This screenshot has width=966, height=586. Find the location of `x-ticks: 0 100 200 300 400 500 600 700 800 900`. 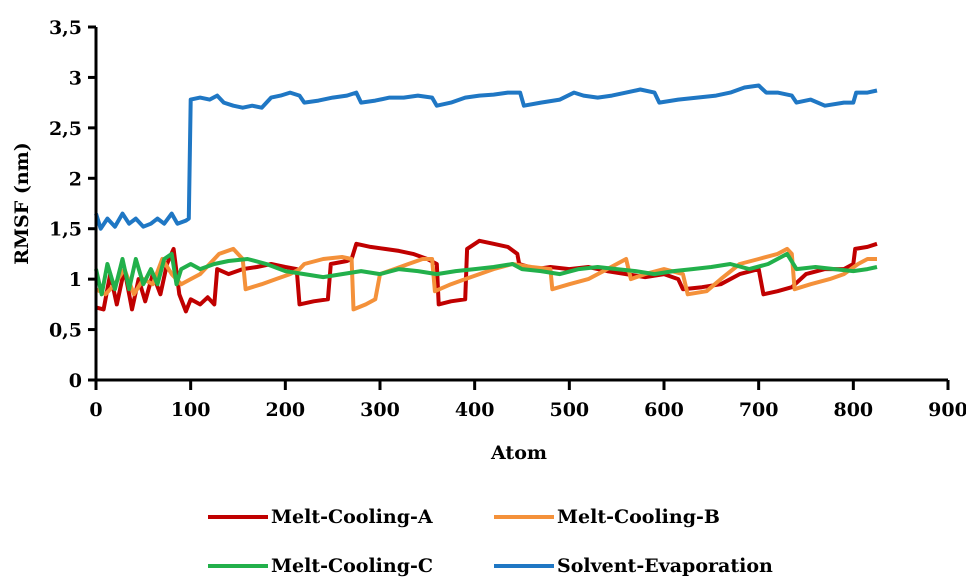

x-ticks: 0 100 200 300 400 500 600 700 800 900 is located at coordinates (527, 400).